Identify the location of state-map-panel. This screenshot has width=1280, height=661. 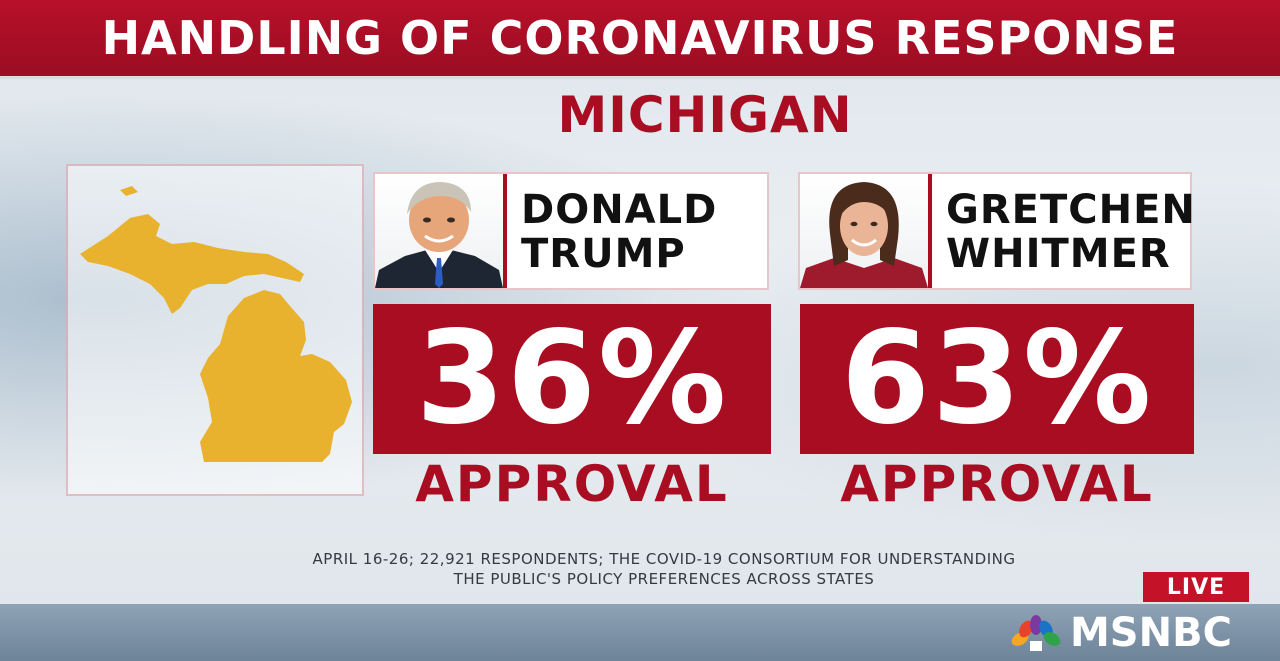
(215, 330).